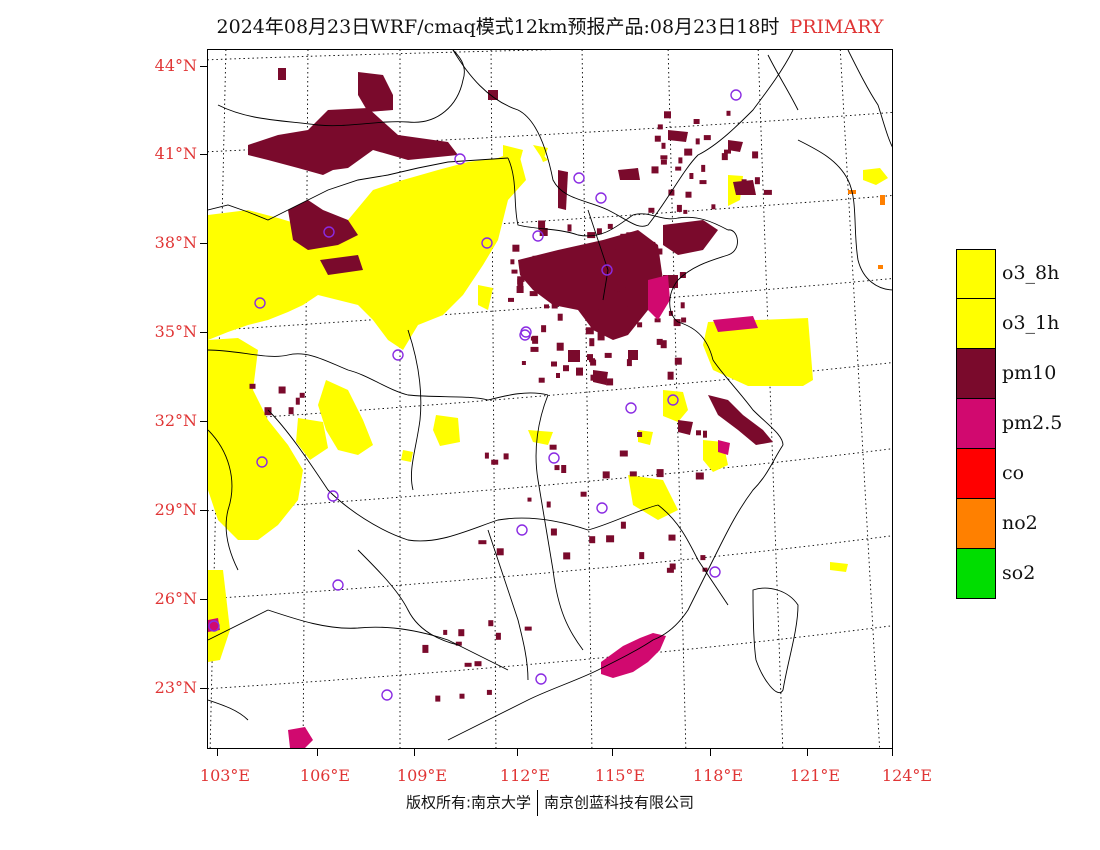  I want to click on footer-separator, so click(538, 803).